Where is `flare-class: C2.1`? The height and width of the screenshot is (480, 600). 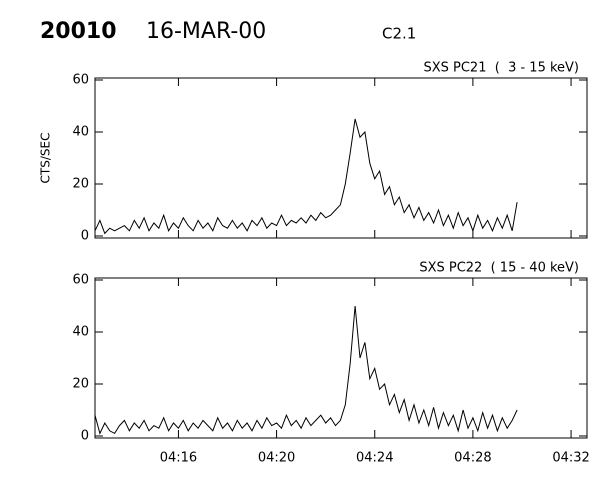
flare-class: C2.1 is located at coordinates (399, 34).